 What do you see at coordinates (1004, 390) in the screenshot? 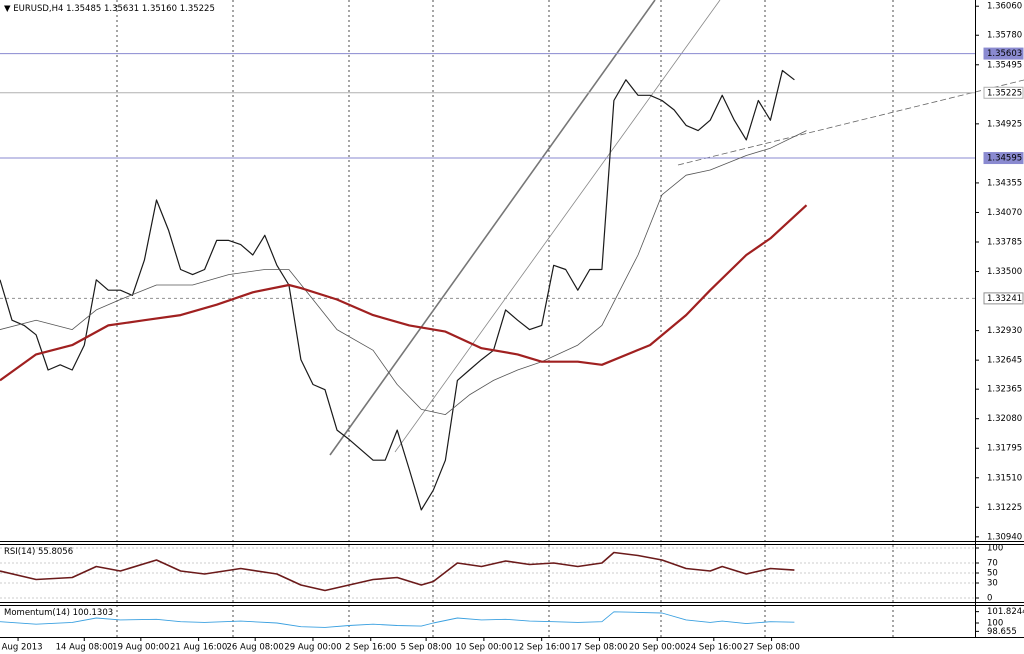
I see `y-tick-label: 1.32365` at bounding box center [1004, 390].